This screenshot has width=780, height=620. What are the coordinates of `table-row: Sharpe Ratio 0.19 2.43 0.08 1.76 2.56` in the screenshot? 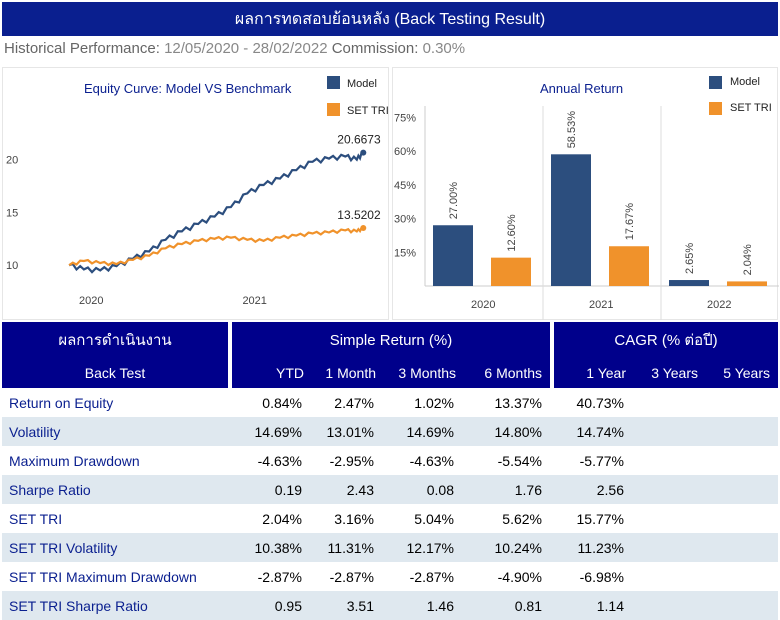 It's located at (390, 489).